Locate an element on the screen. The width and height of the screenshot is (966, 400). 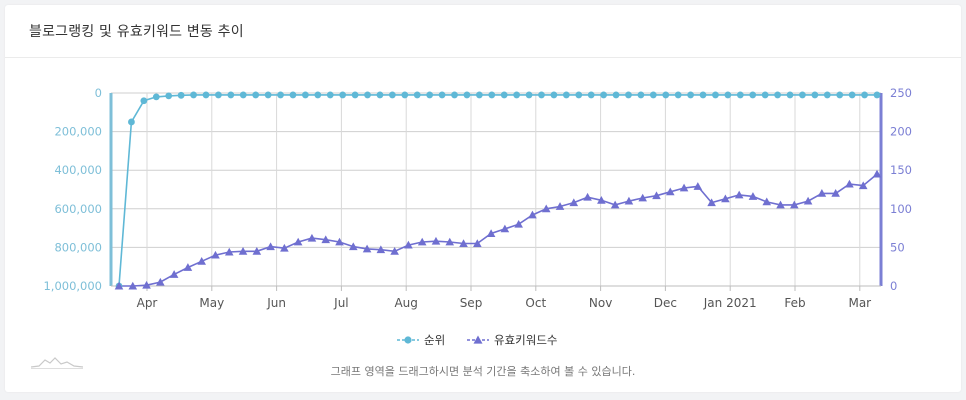
x-tick-label: Apr is located at coordinates (147, 303).